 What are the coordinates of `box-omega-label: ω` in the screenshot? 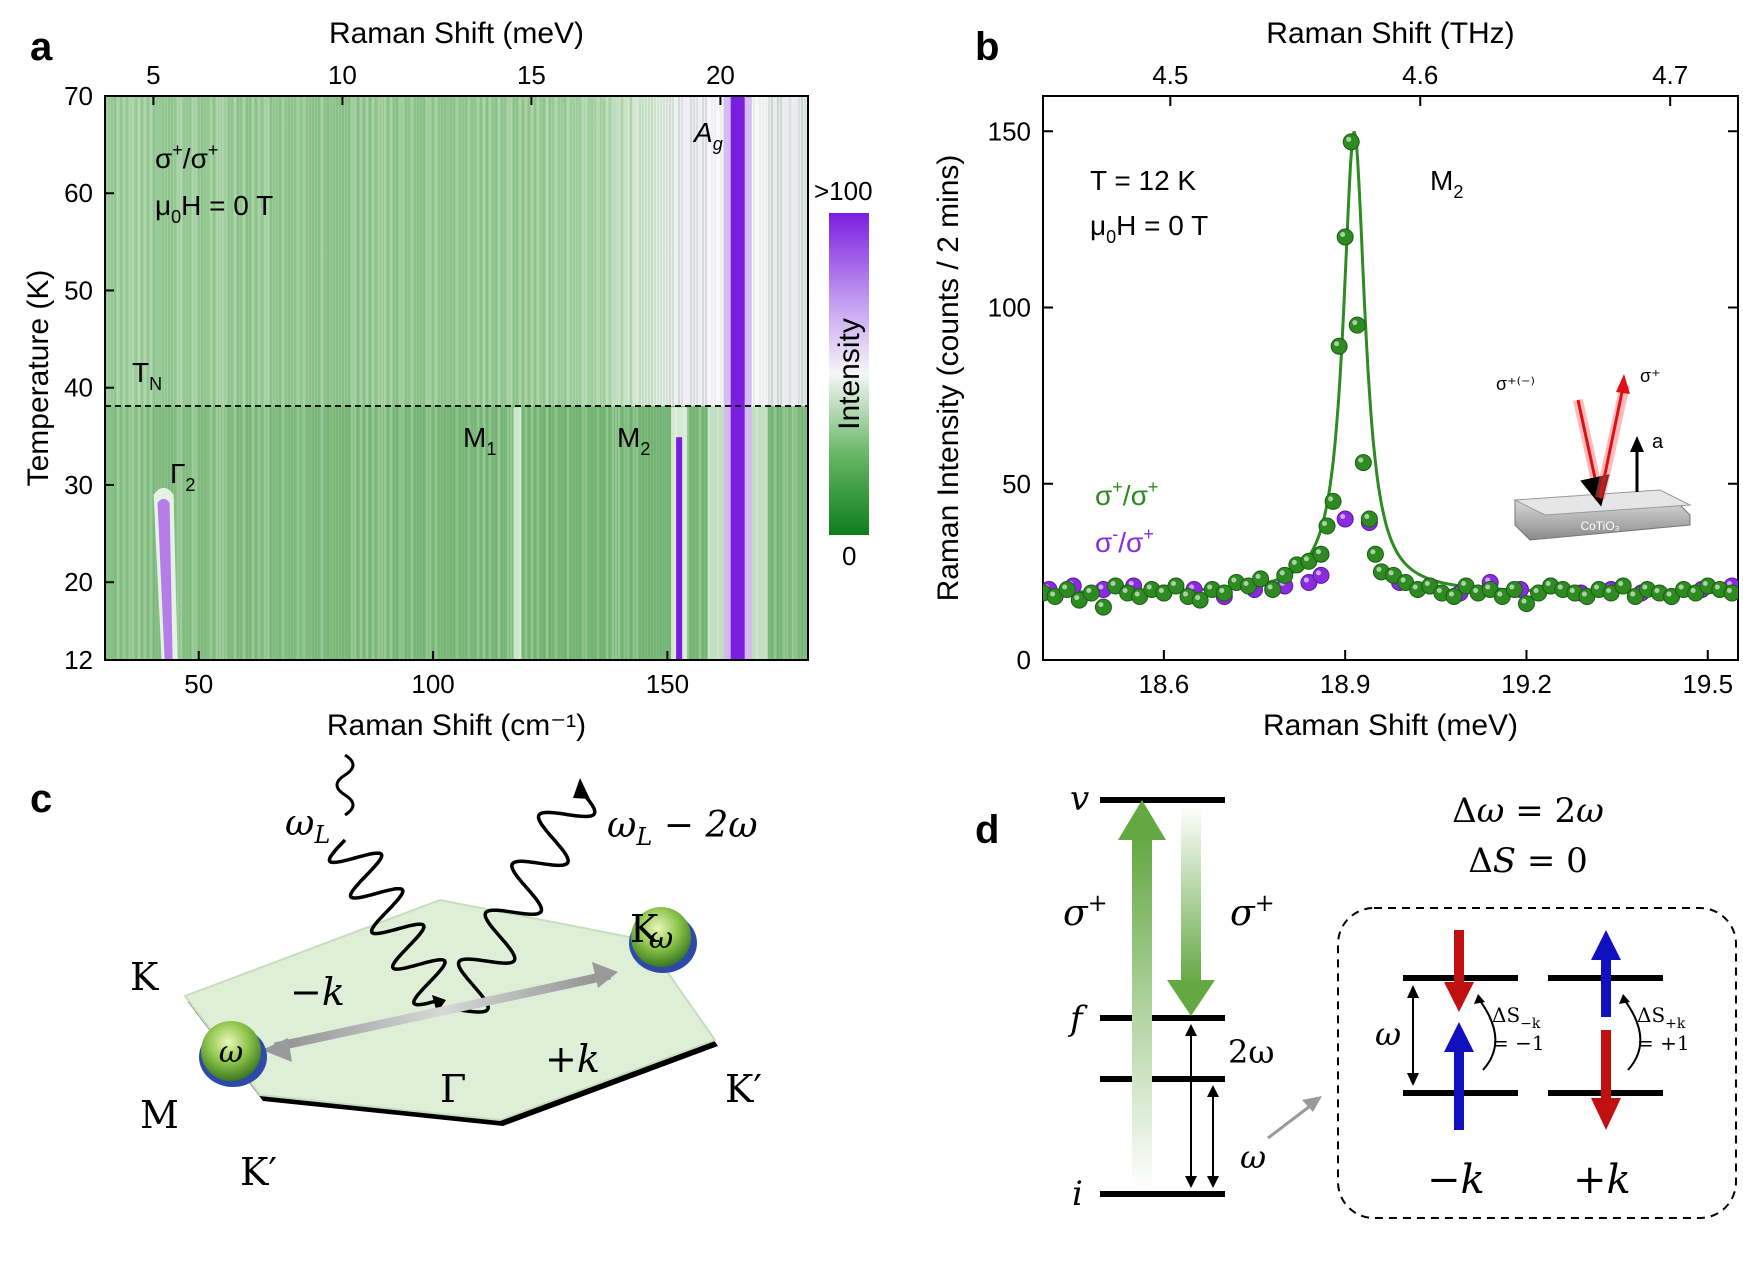 It's located at (1388, 1034).